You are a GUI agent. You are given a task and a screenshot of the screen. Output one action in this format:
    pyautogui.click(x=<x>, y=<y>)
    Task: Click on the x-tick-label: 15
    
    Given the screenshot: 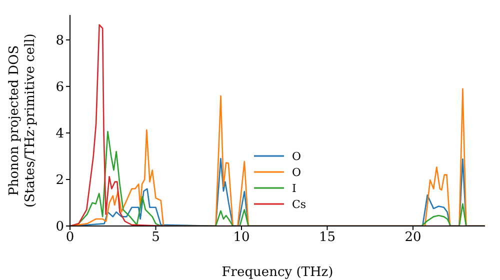 What is the action you would take?
    pyautogui.click(x=327, y=238)
    